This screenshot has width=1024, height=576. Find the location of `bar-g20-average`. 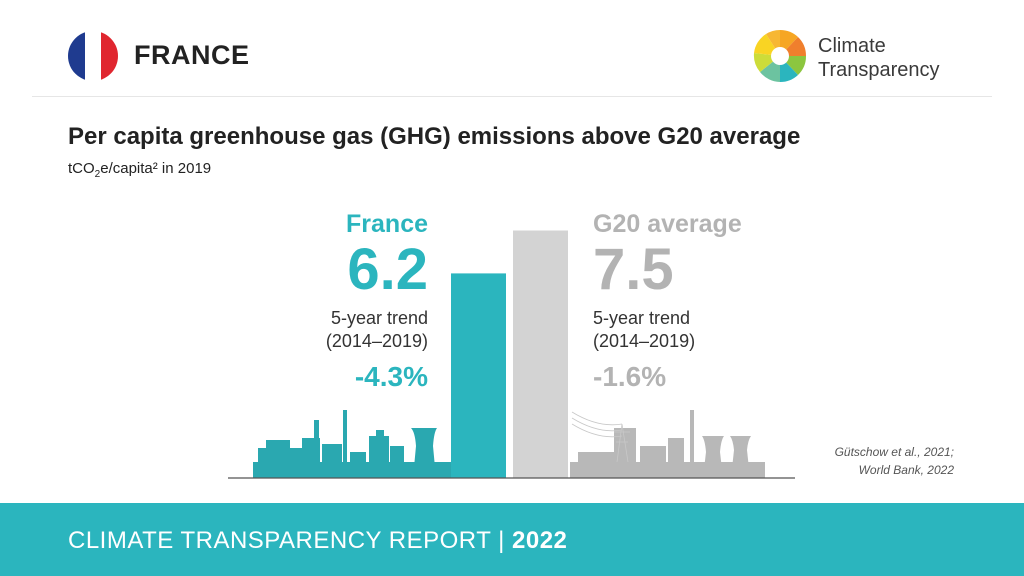

bar-g20-average is located at coordinates (540, 354).